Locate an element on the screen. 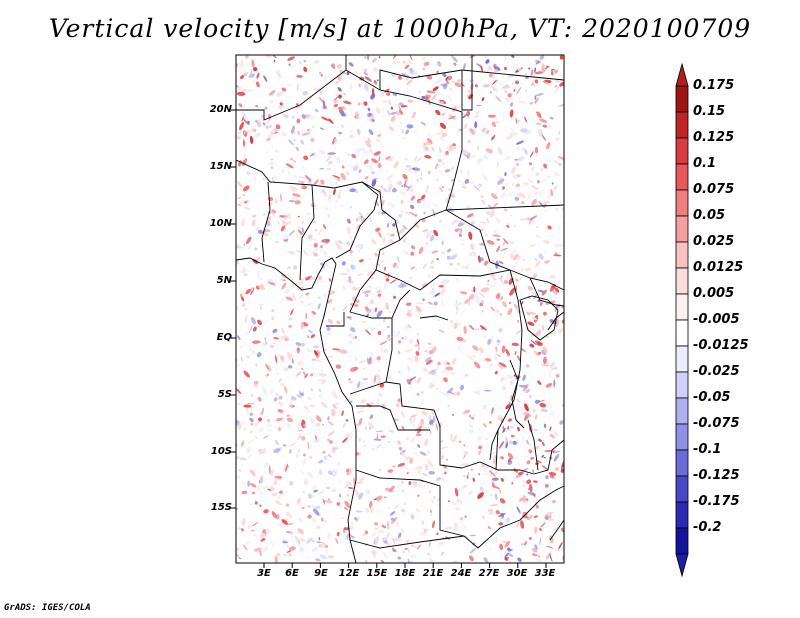  border is located at coordinates (471, 79).